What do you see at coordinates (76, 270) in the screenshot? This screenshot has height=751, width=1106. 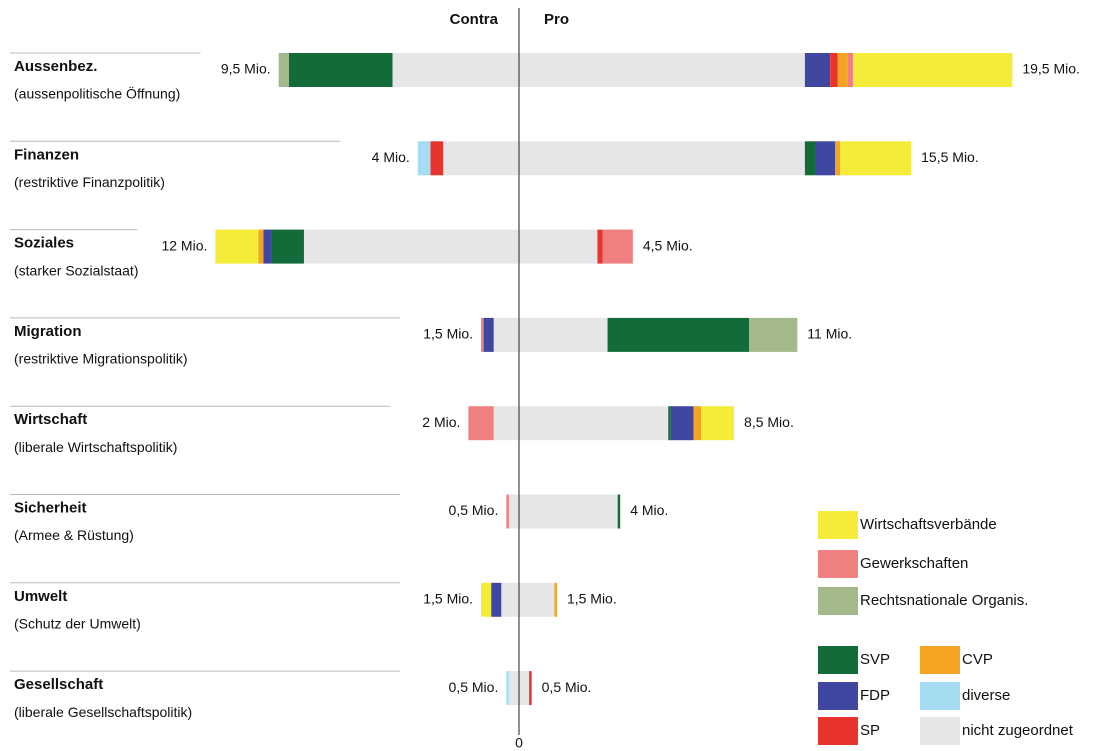 I see `category-subtitle: (starker Sozialstaat)` at bounding box center [76, 270].